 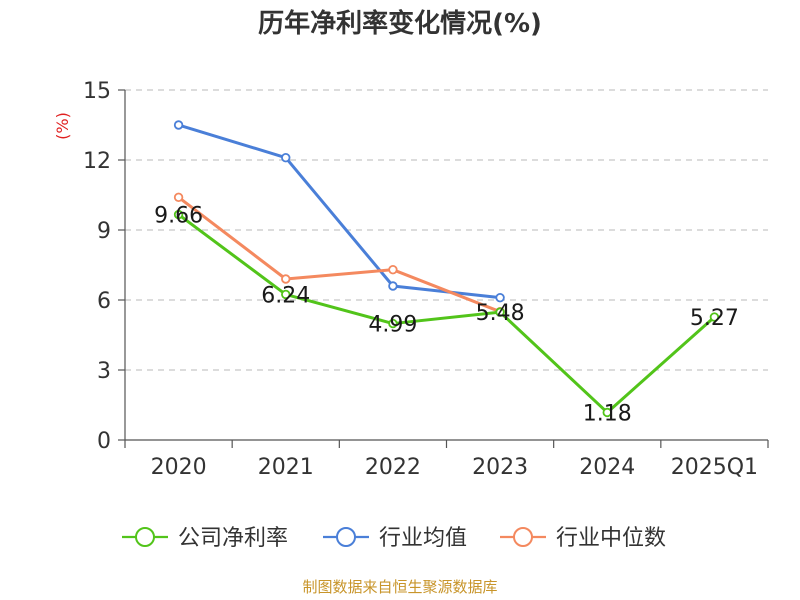 I want to click on y-tick-label: 6, so click(x=104, y=301).